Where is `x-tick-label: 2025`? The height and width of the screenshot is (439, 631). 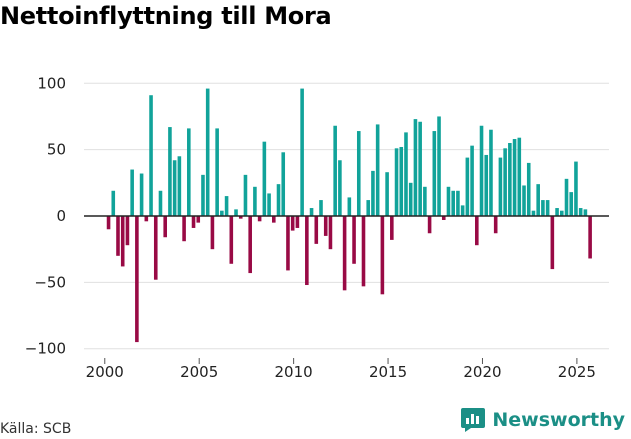
x-tick-label: 2025 is located at coordinates (577, 372).